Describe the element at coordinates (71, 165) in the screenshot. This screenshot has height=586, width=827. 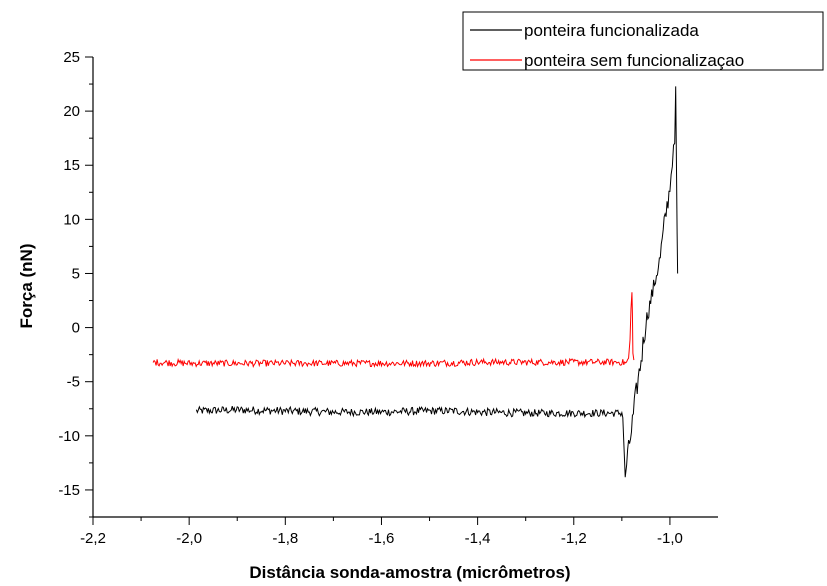
I see `y-tick-label: 15` at that location.